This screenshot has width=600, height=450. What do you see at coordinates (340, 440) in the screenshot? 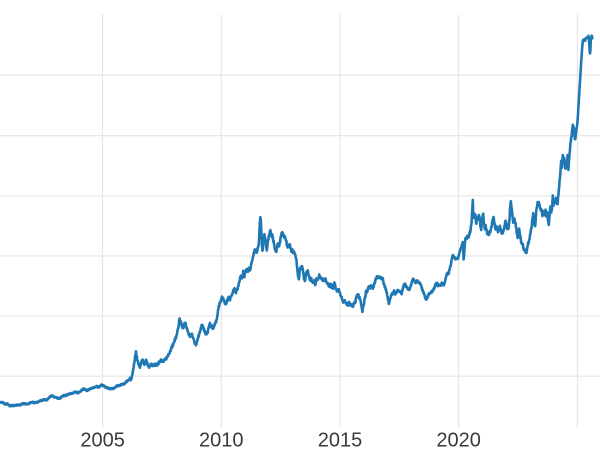
I see `svg-text: 2015` at bounding box center [340, 440].